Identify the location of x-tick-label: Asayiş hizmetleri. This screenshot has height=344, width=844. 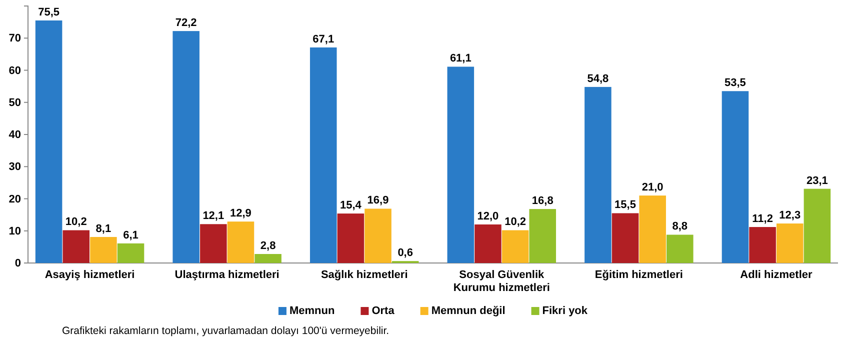
(89, 275).